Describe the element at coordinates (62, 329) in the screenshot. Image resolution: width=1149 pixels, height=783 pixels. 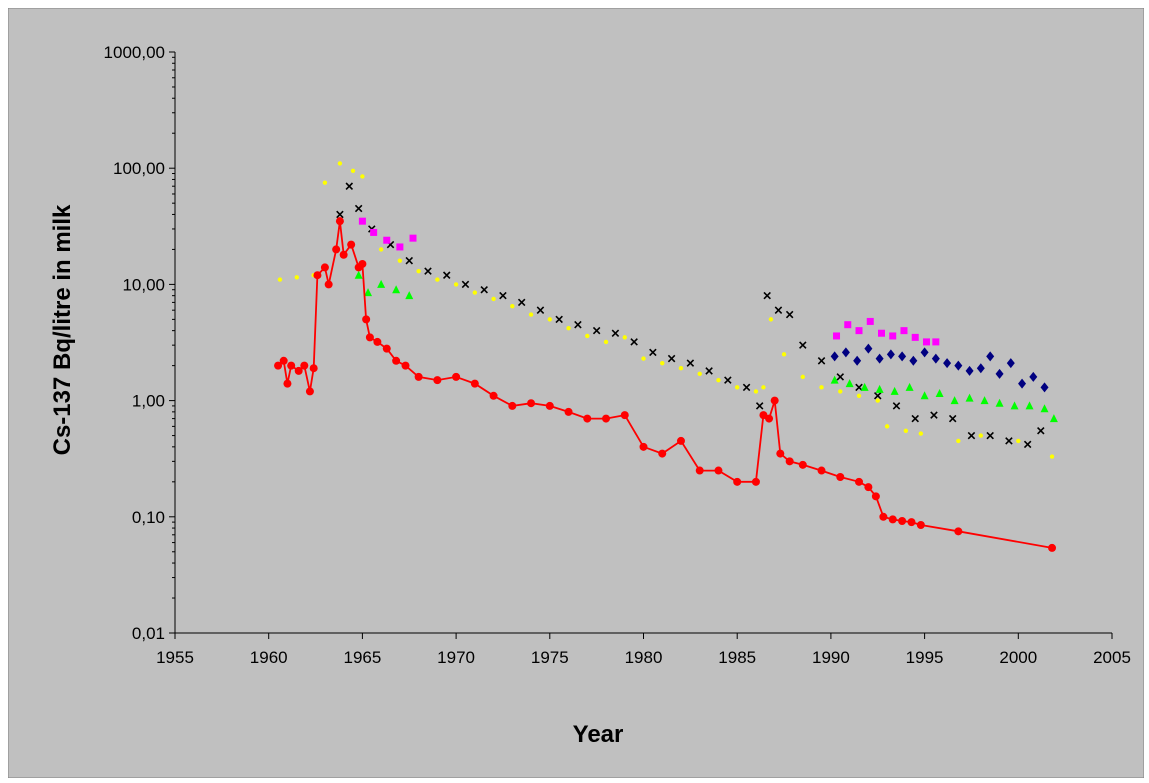
I see `y-axis-title: Cs-137 Bq/litre in milk` at that location.